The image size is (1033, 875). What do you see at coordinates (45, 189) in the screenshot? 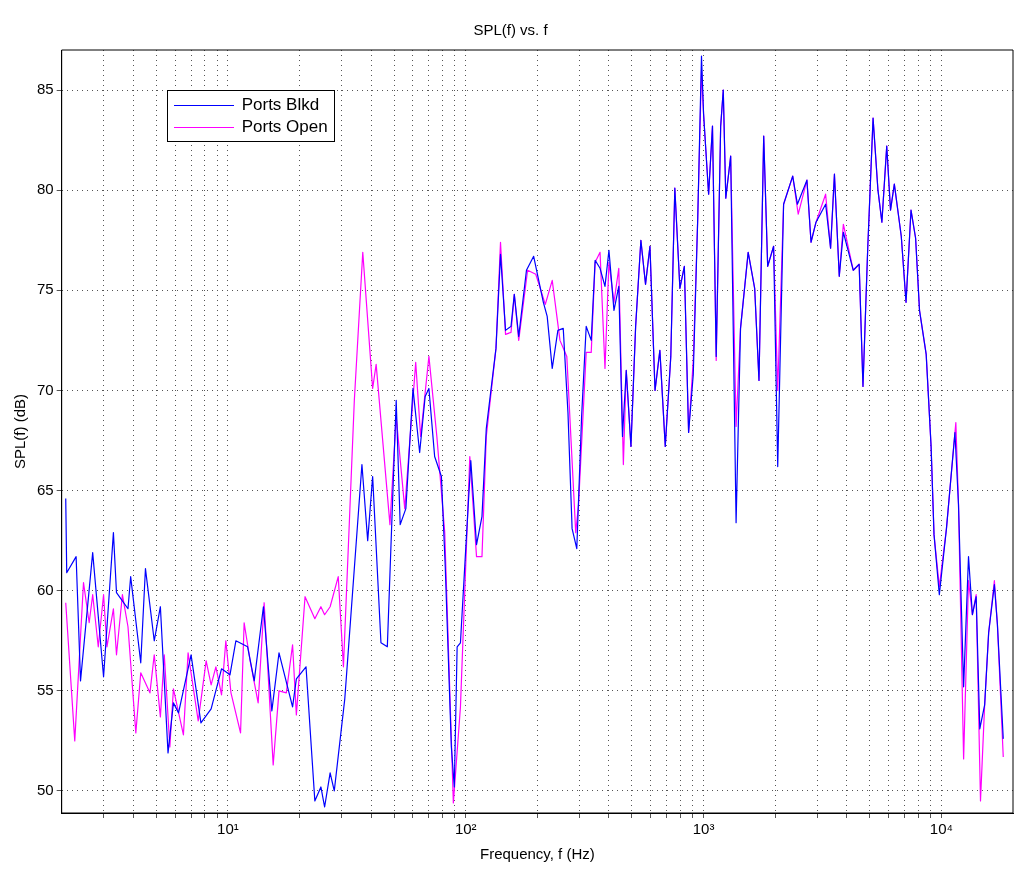
I see `y-tick-label: 80` at bounding box center [45, 189].